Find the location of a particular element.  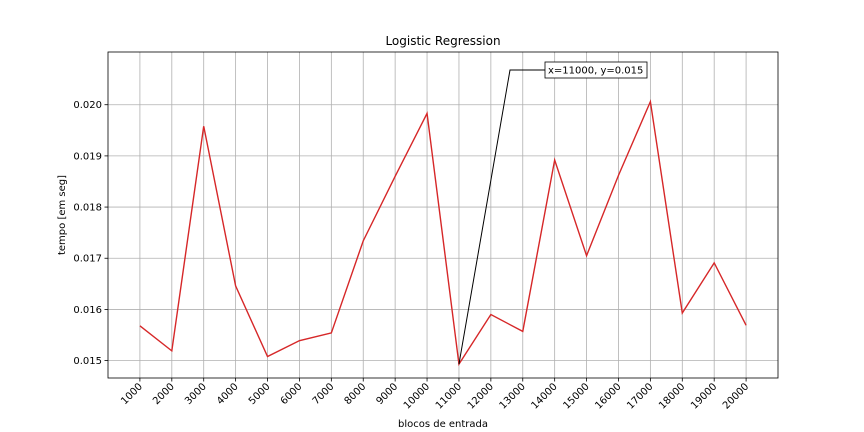

x-tick-label: 19000 is located at coordinates (704, 396).